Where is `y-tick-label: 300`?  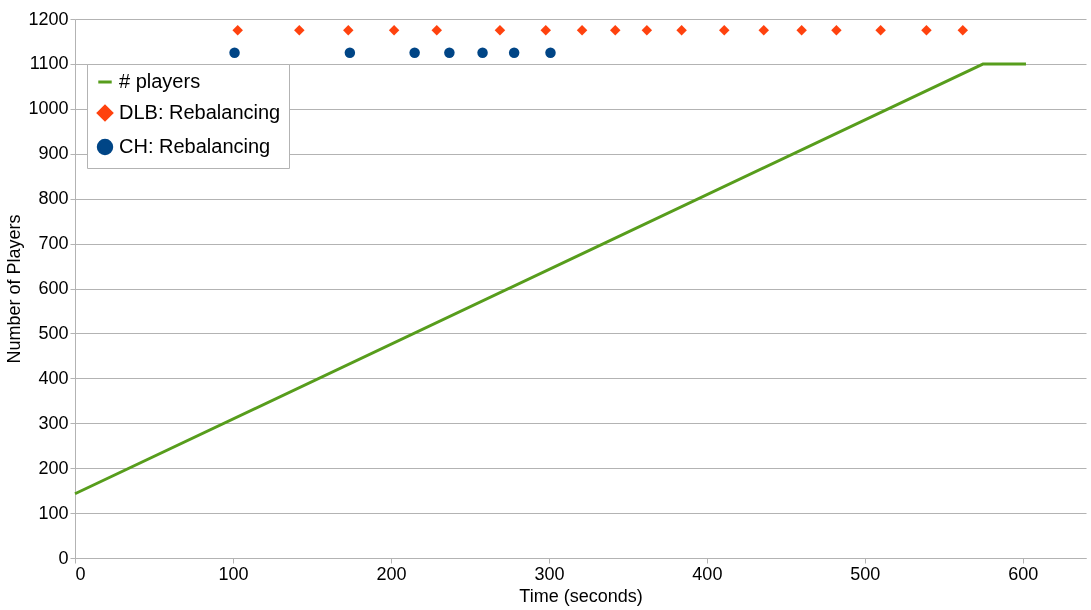
y-tick-label: 300 is located at coordinates (53, 422).